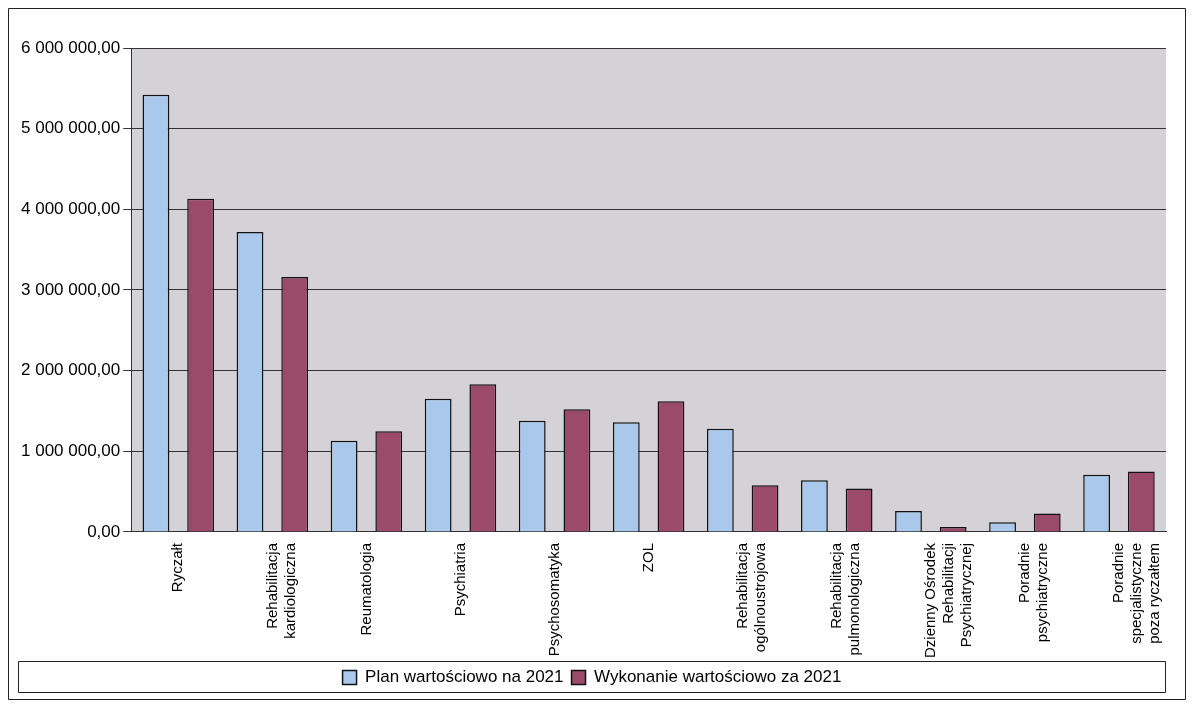  I want to click on x-tick-label: Psychiatria, so click(459, 579).